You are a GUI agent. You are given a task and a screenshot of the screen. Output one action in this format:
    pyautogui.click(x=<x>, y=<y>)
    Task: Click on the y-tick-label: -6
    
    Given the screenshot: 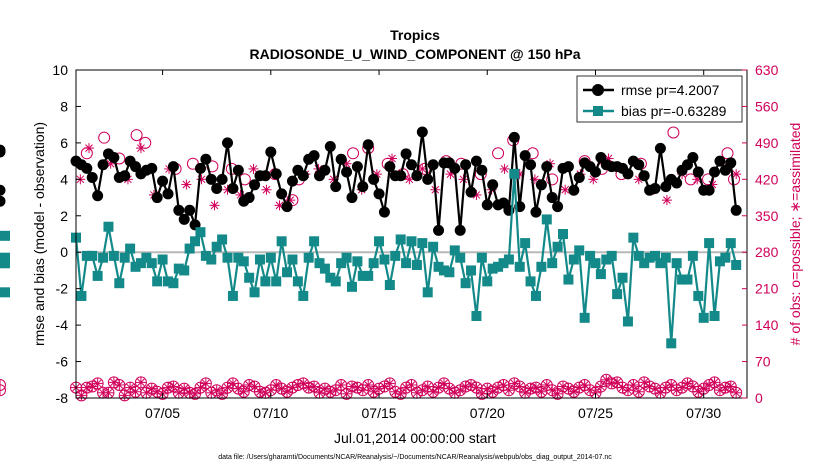 What is the action you would take?
    pyautogui.click(x=62, y=362)
    